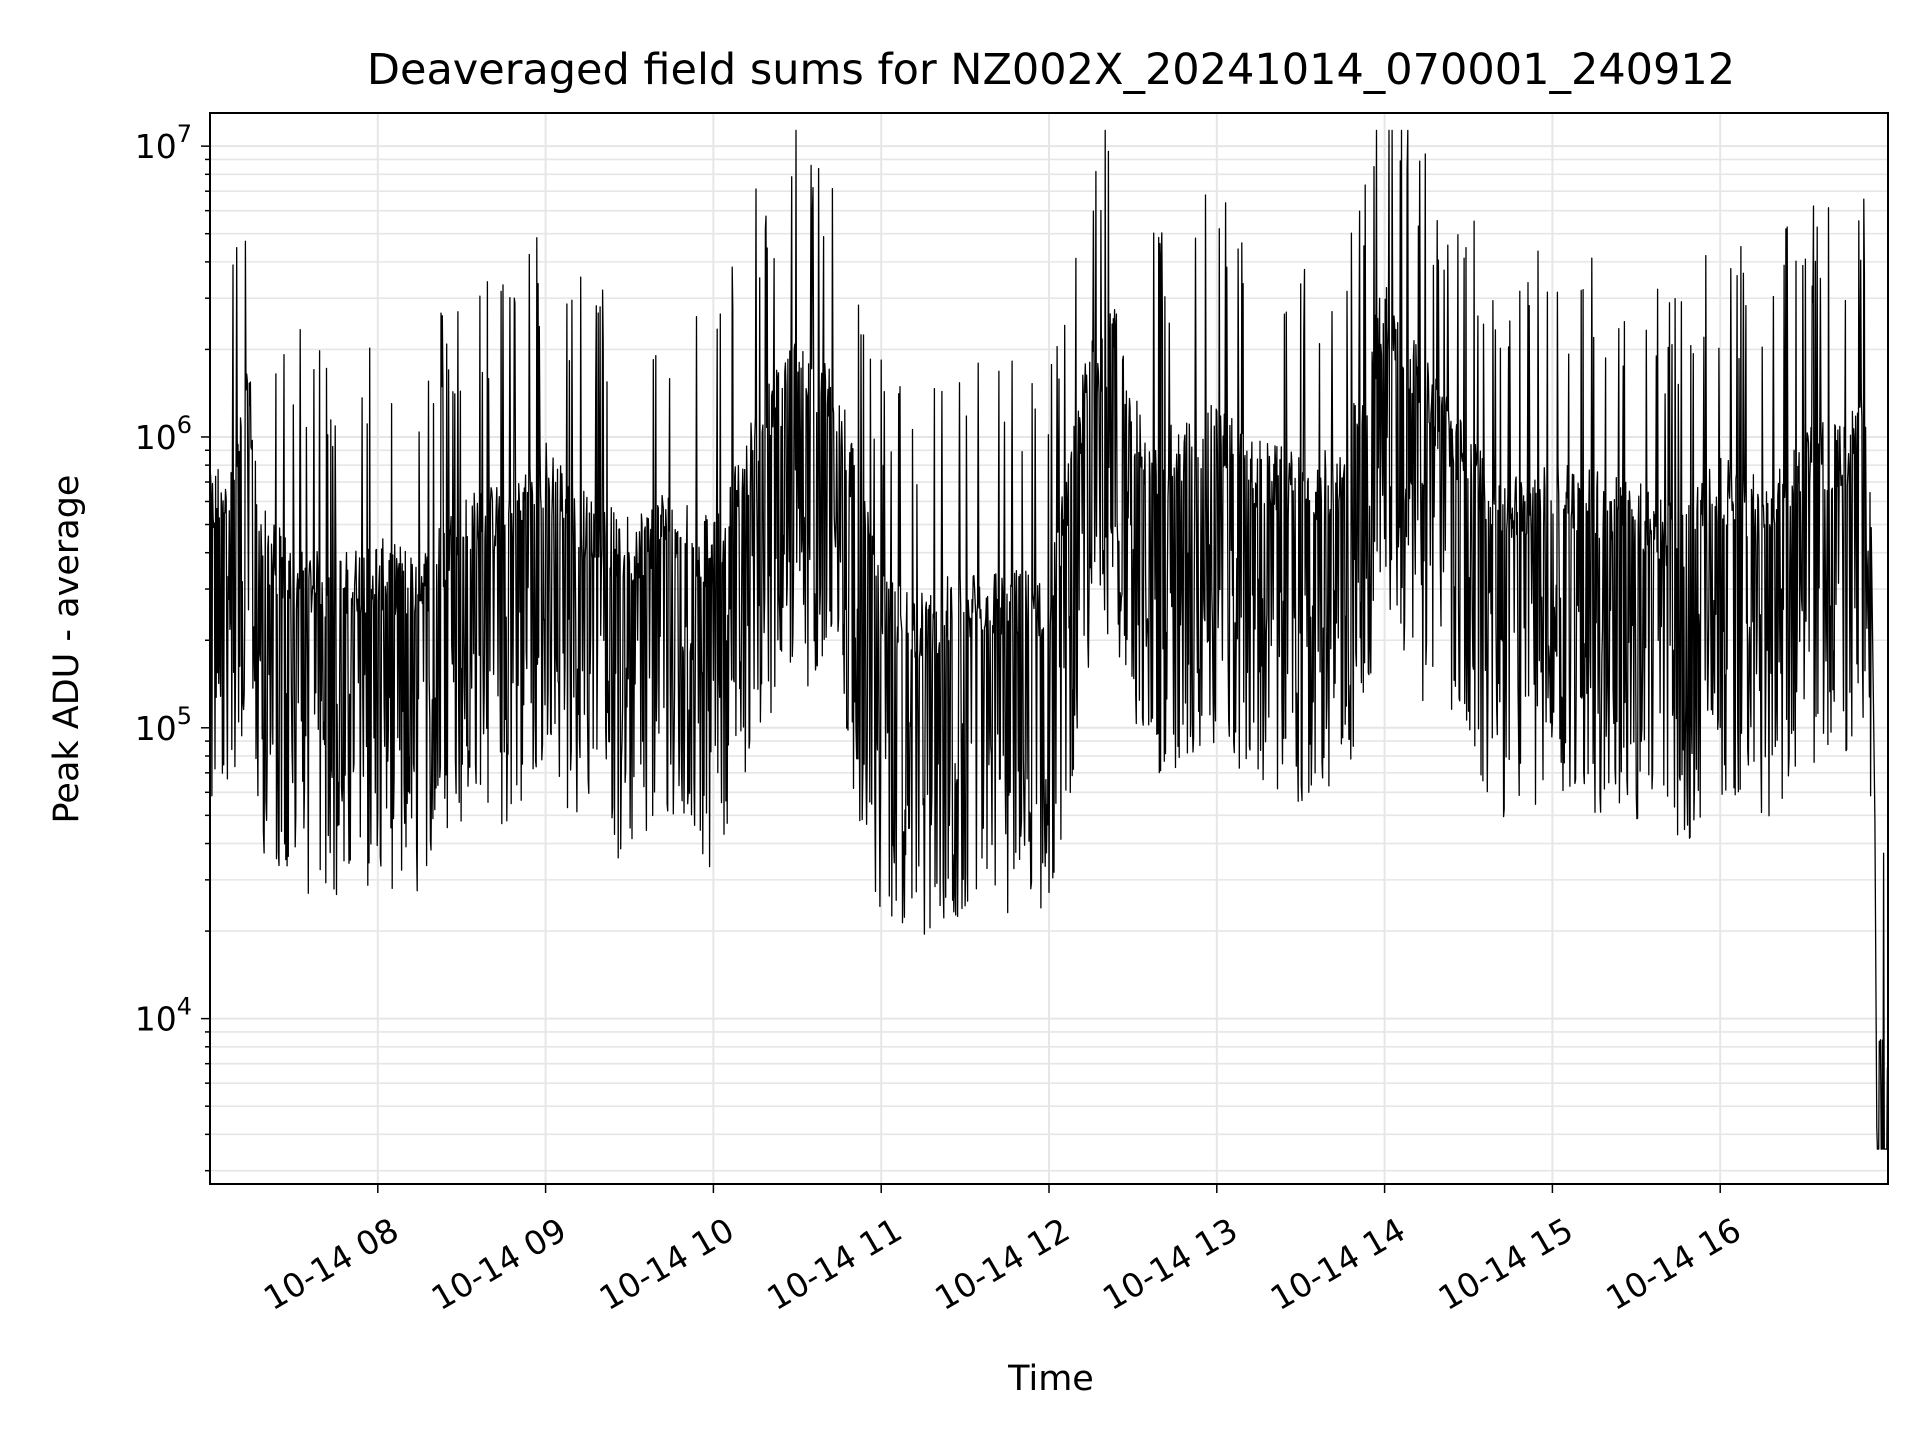 This screenshot has height=1440, width=1920. What do you see at coordinates (1050, 1379) in the screenshot?
I see `x-axis-label: Time` at bounding box center [1050, 1379].